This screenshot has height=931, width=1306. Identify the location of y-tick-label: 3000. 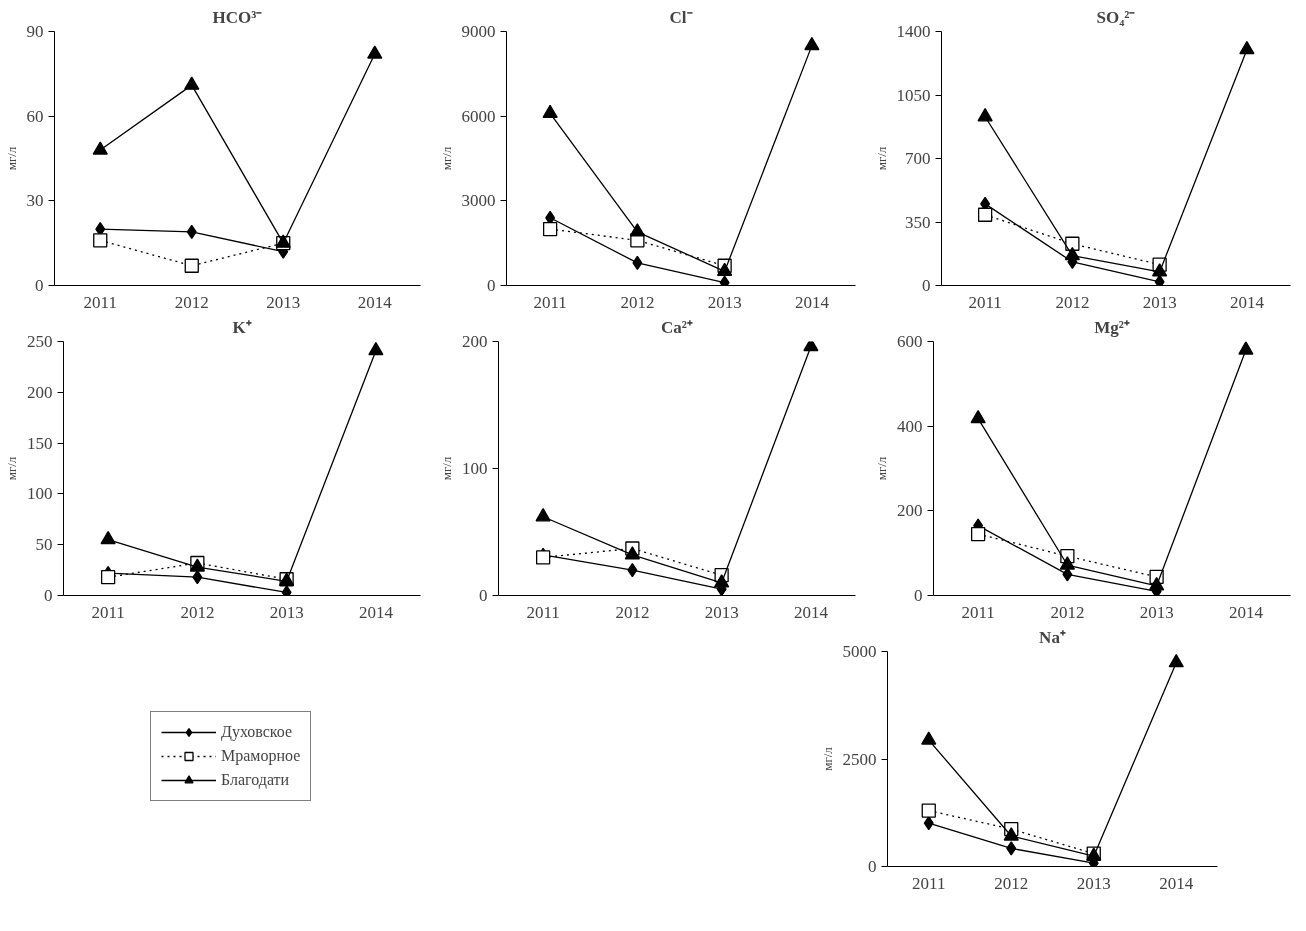
(478, 201).